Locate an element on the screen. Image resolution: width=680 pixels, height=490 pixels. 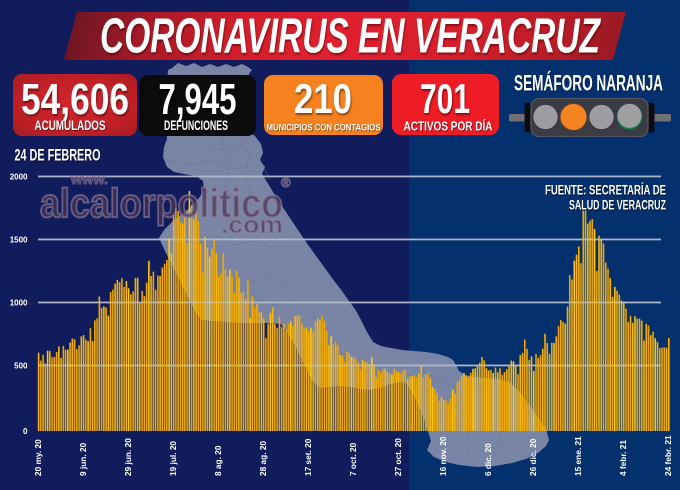
svg-text: ACUMULADOS is located at coordinates (70, 125).